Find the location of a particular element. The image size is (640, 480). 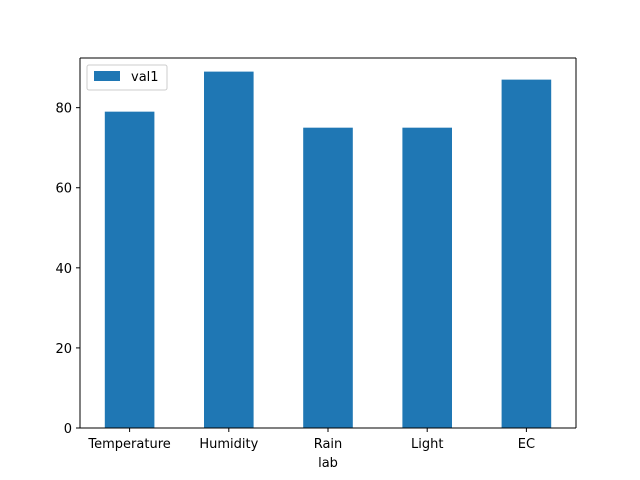

x-tick-label: Rain is located at coordinates (328, 444).